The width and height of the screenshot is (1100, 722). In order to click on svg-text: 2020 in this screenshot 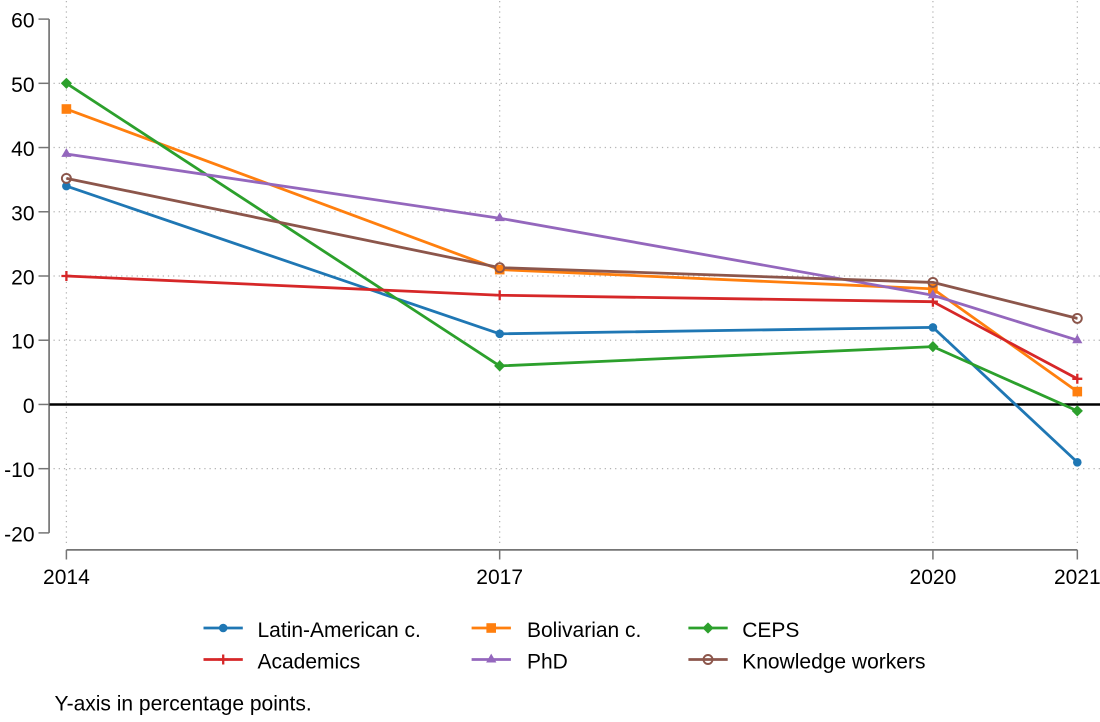, I will do `click(933, 577)`.